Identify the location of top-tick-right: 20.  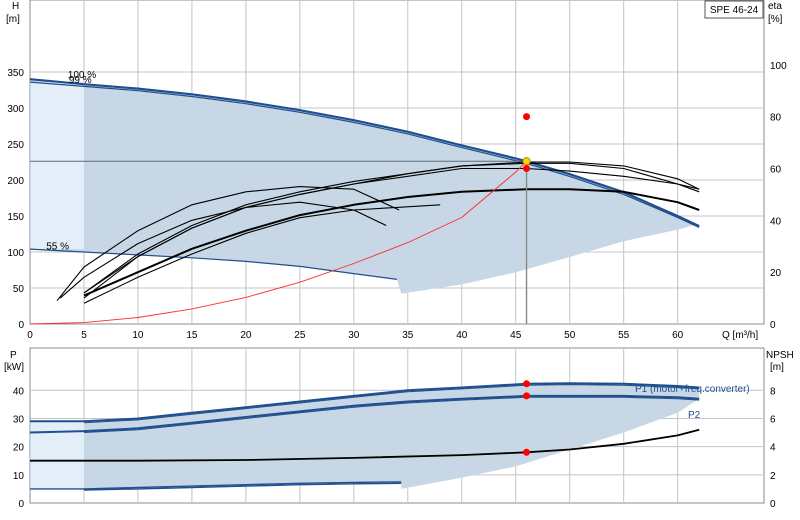
(776, 273).